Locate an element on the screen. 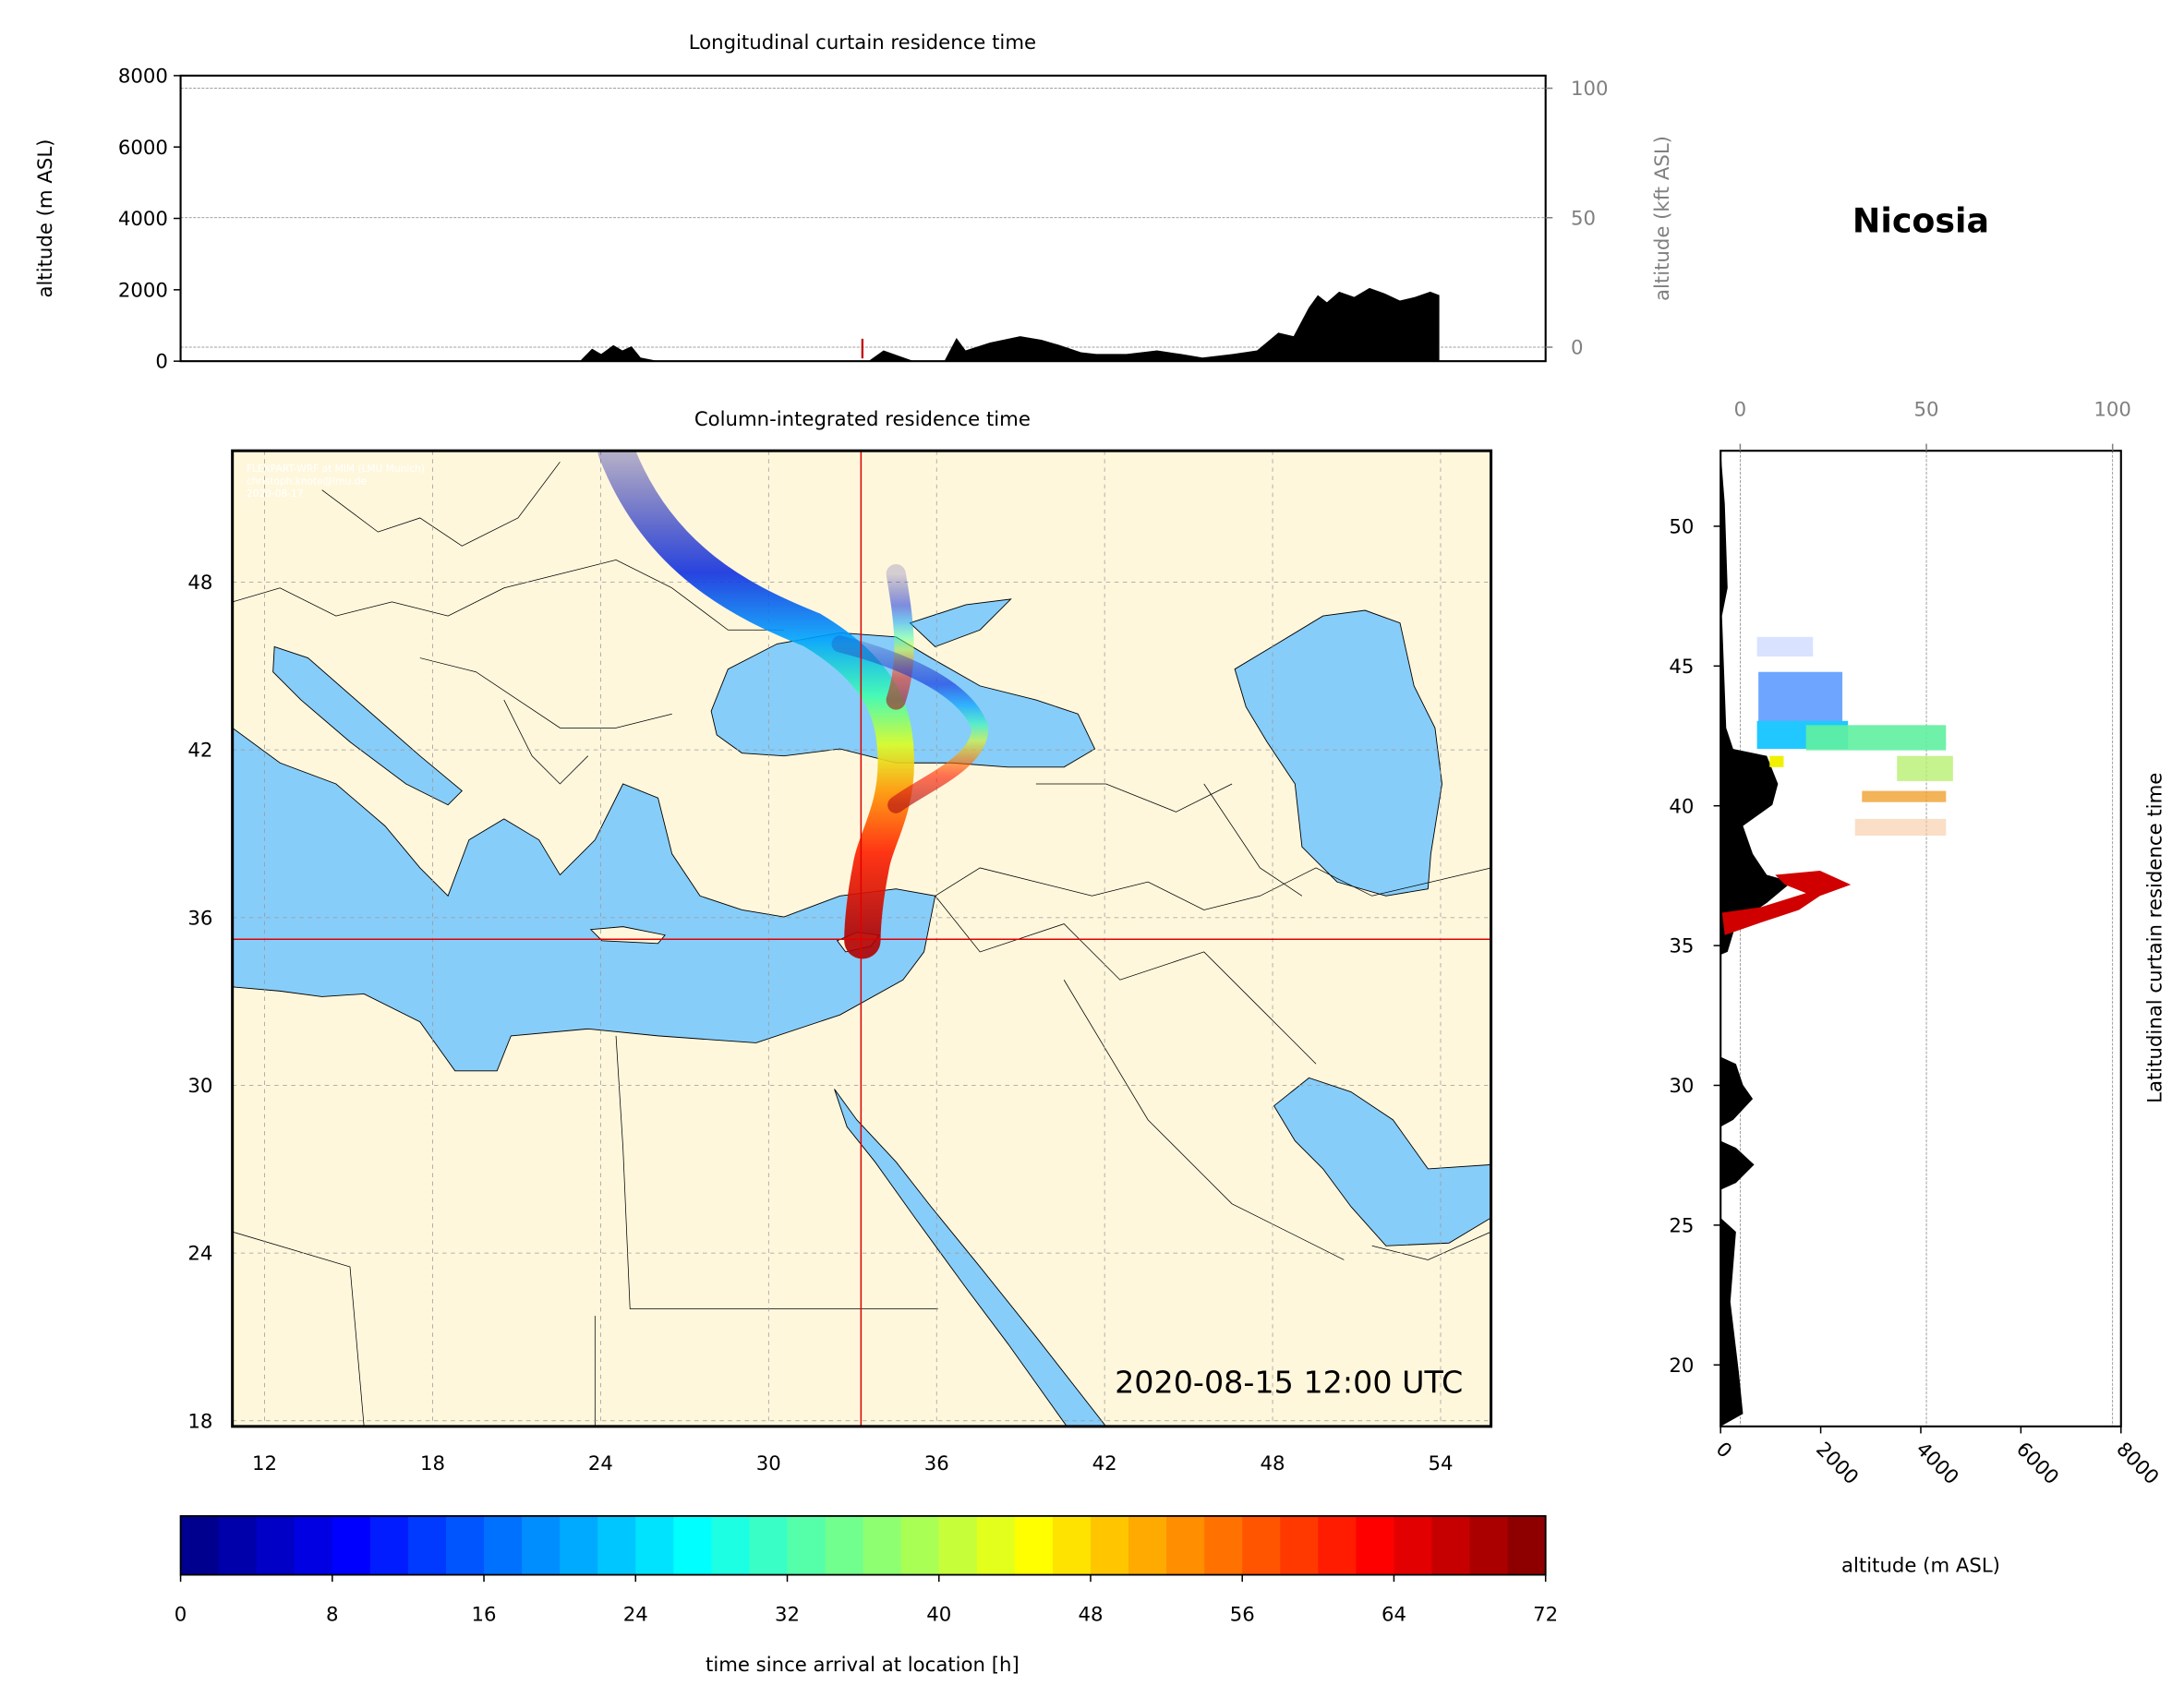 This screenshot has width=2184, height=1698. colorbar-frame is located at coordinates (863, 1545).